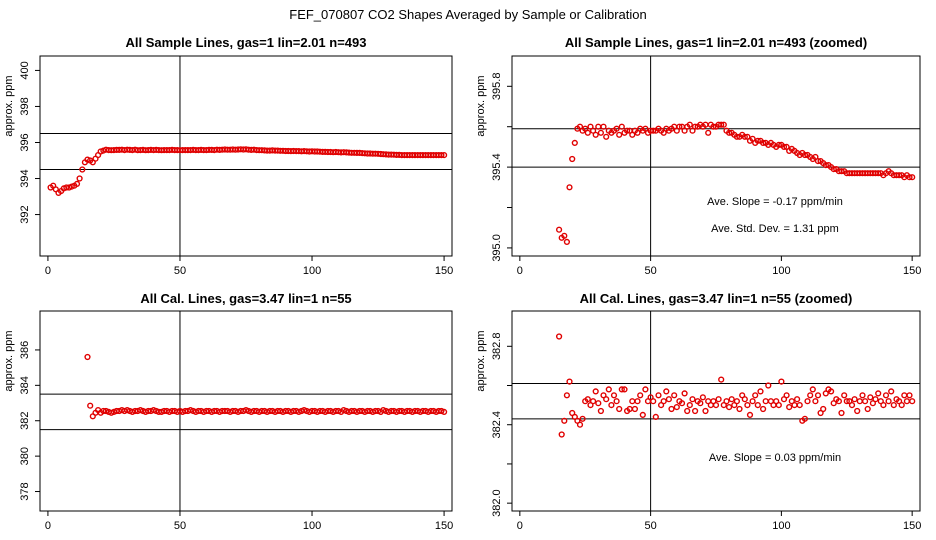 The height and width of the screenshot is (540, 936). Describe the element at coordinates (180, 271) in the screenshot. I see `x-tick-label: 50` at that location.